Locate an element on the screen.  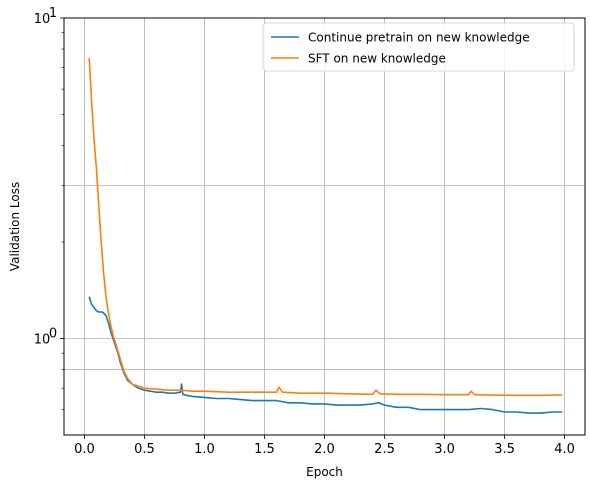
legend-box is located at coordinates (418, 47).